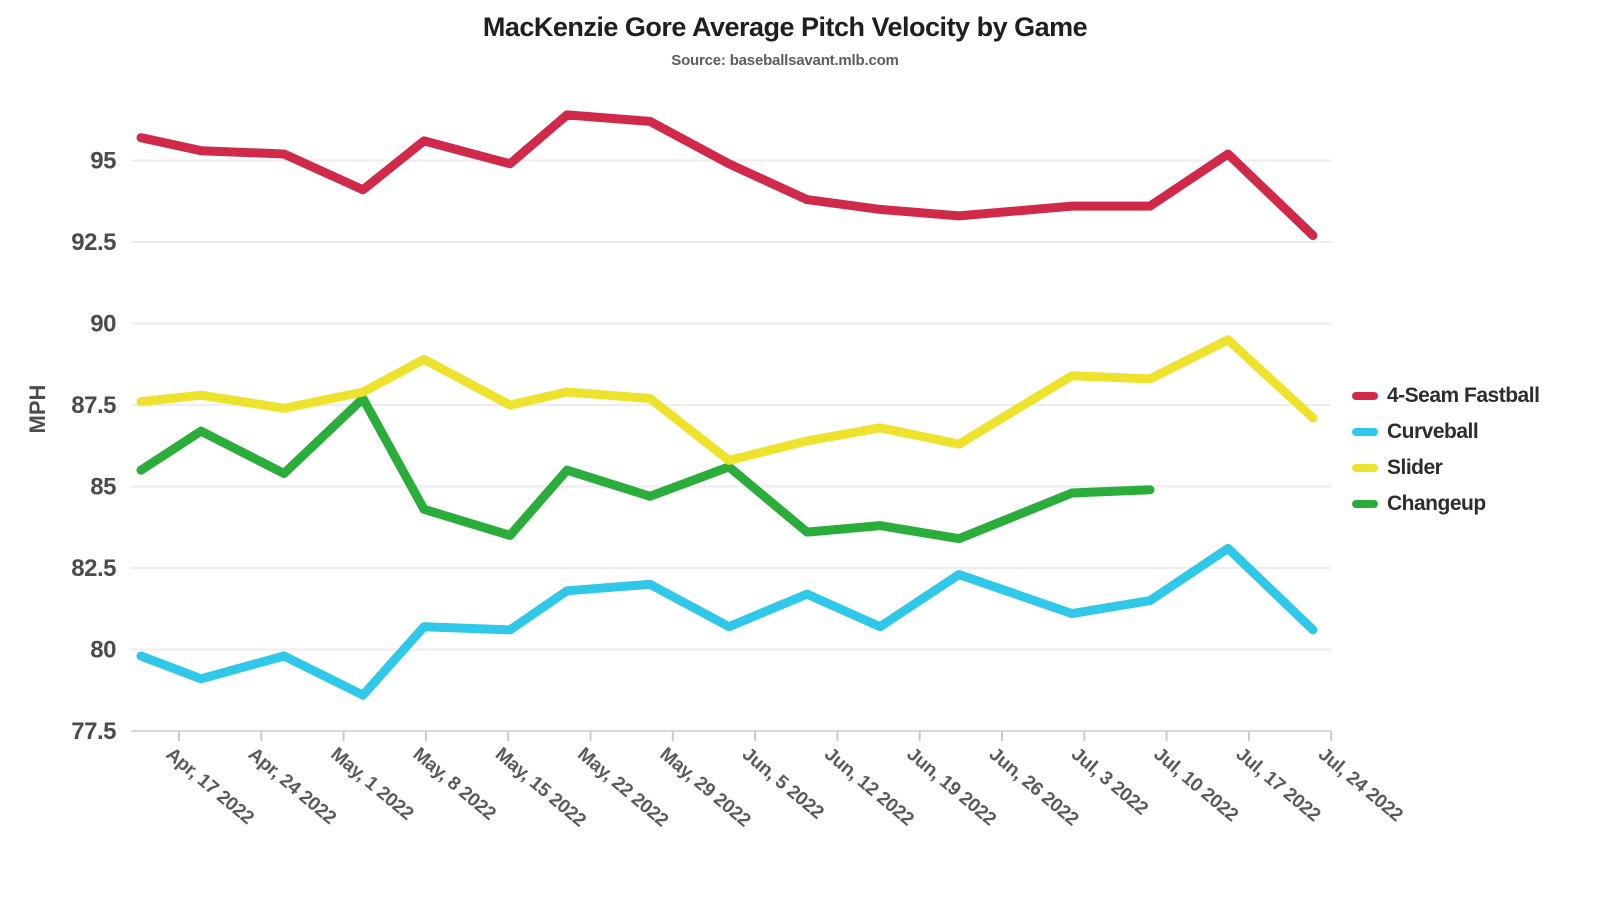 The image size is (1600, 900). I want to click on legend-item-changeup: Changeup, so click(1445, 504).